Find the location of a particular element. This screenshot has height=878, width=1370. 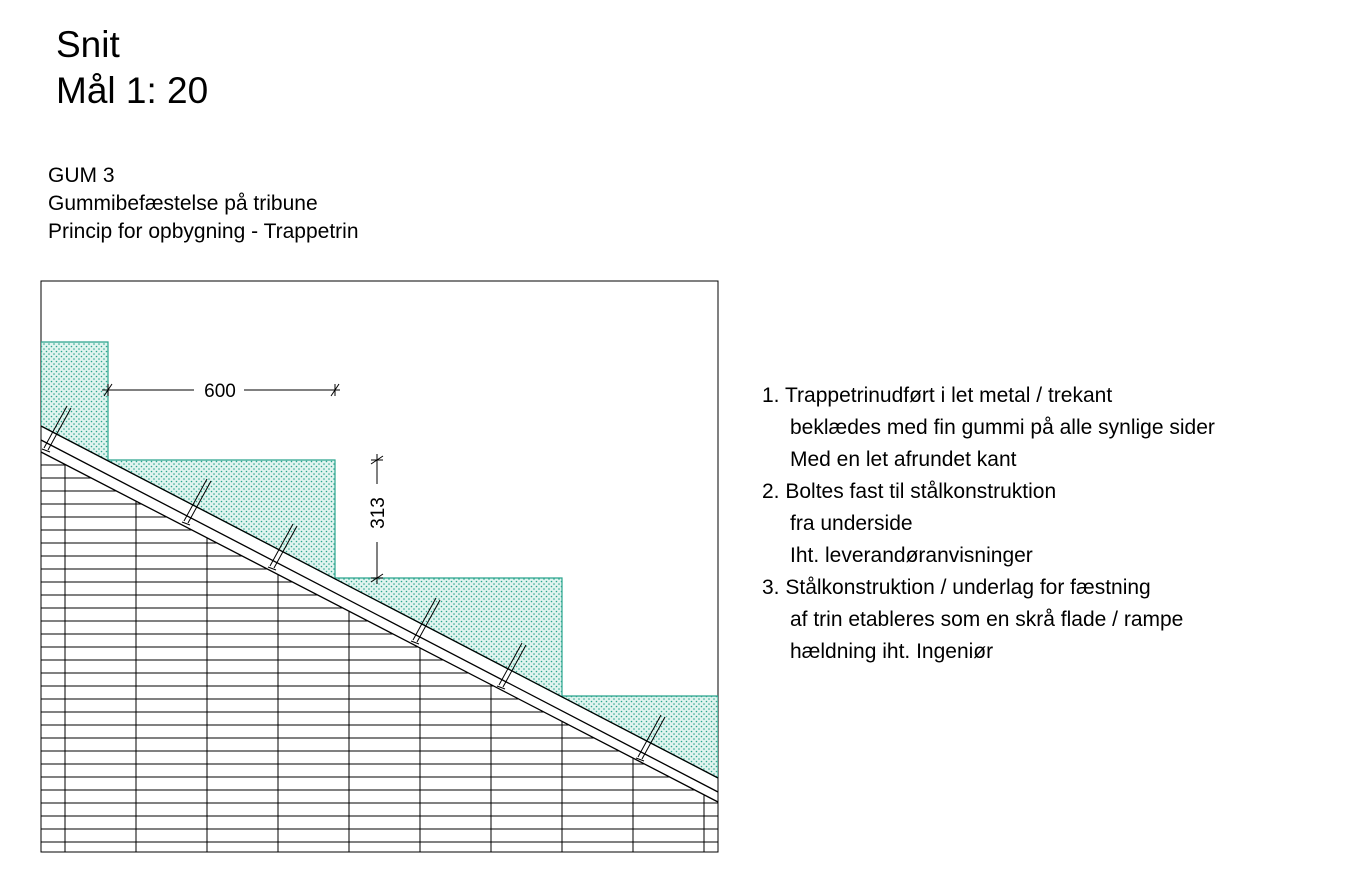

page-title: Snit Mål 1: 20 is located at coordinates (132, 68).